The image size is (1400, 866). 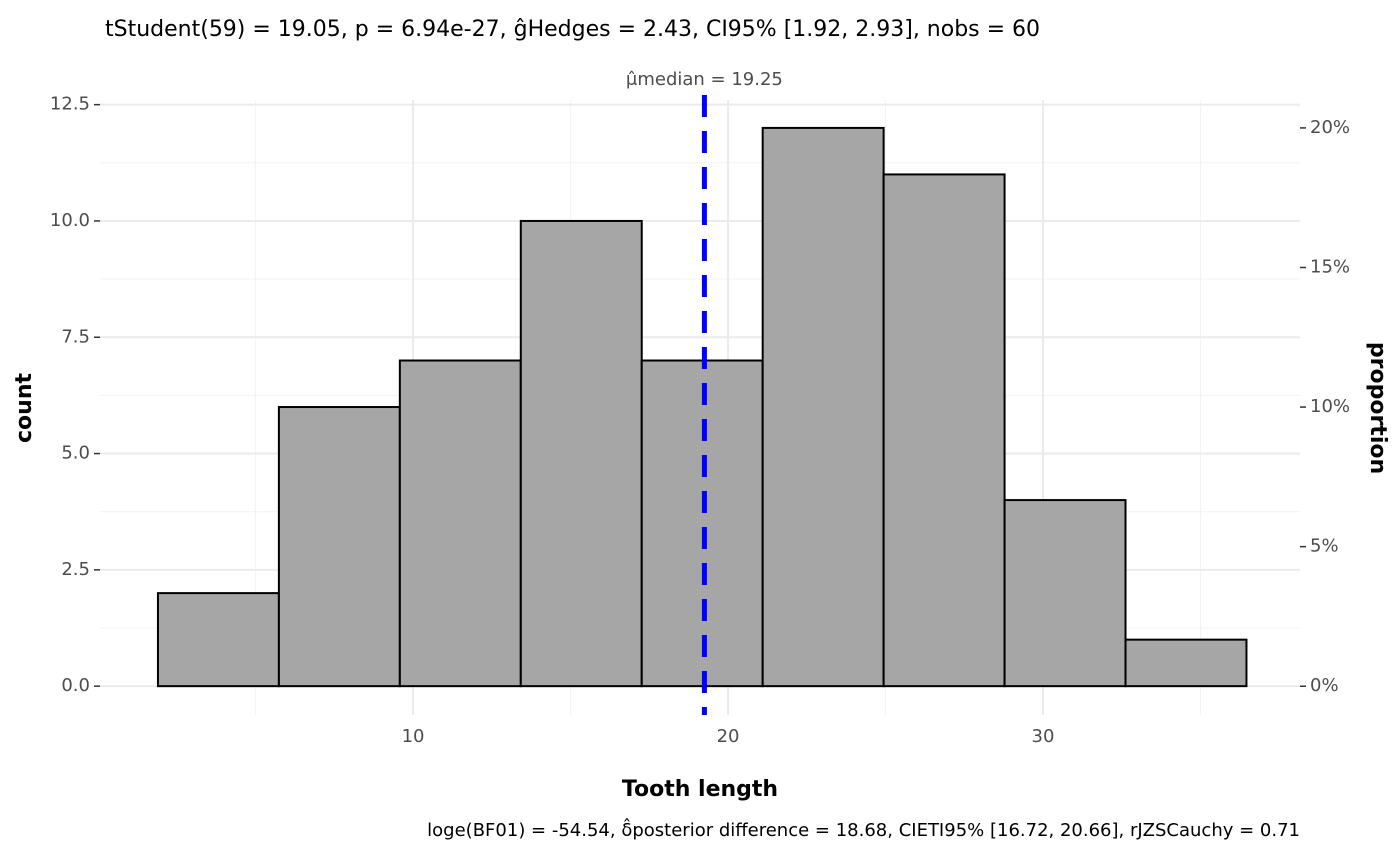 I want to click on x-tick-label: 10, so click(x=413, y=736).